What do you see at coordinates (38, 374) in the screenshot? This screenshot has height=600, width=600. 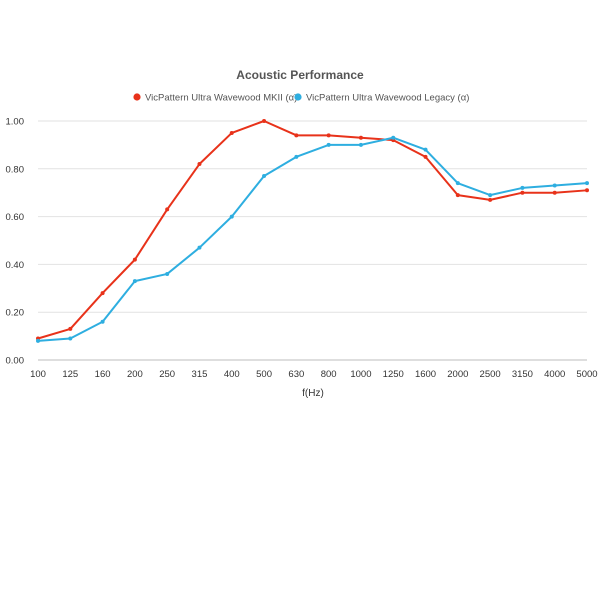 I see `x-tick-label: 100` at bounding box center [38, 374].